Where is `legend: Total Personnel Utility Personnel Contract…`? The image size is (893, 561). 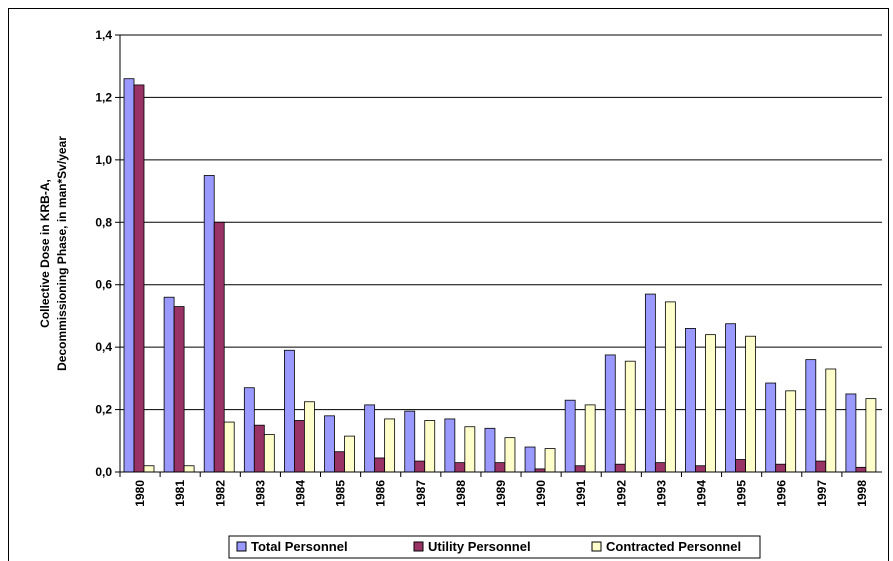 legend: Total Personnel Utility Personnel Contract… is located at coordinates (494, 547).